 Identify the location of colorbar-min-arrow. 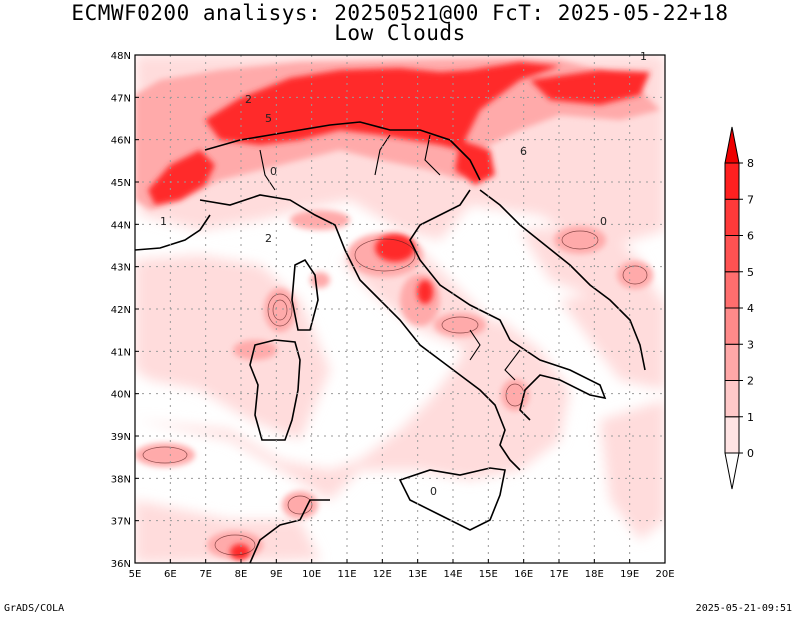
(732, 471).